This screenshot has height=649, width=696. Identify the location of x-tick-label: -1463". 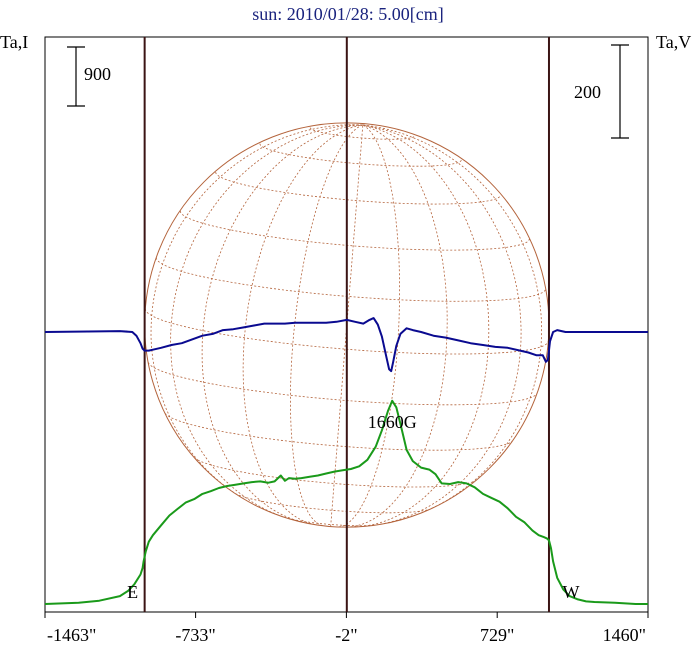
(71, 635).